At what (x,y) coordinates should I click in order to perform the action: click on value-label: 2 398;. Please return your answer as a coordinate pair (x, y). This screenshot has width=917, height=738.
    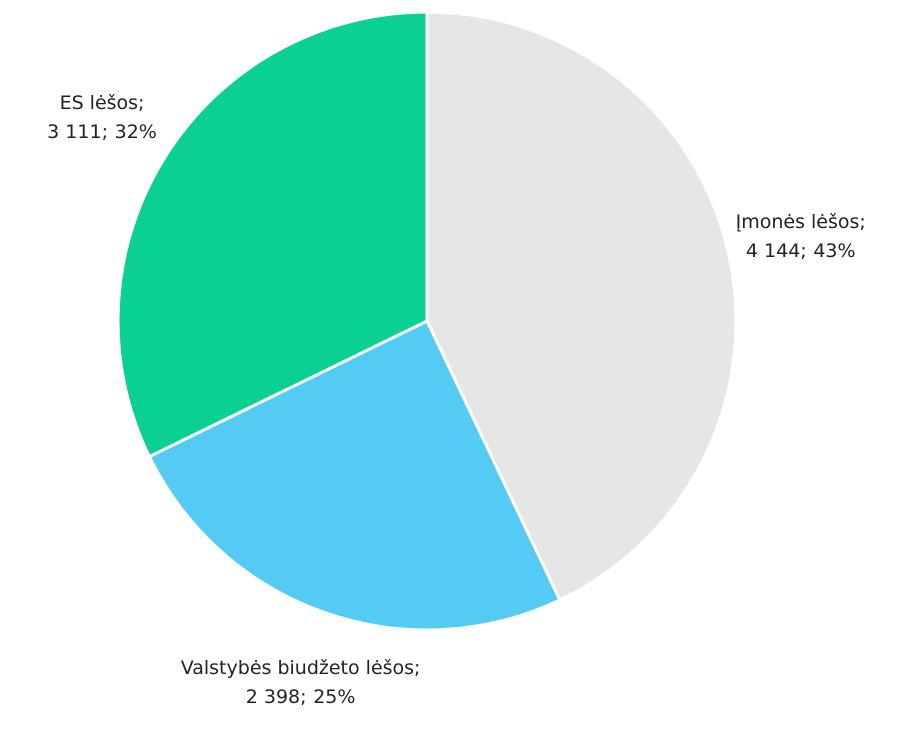
    Looking at the image, I should click on (276, 696).